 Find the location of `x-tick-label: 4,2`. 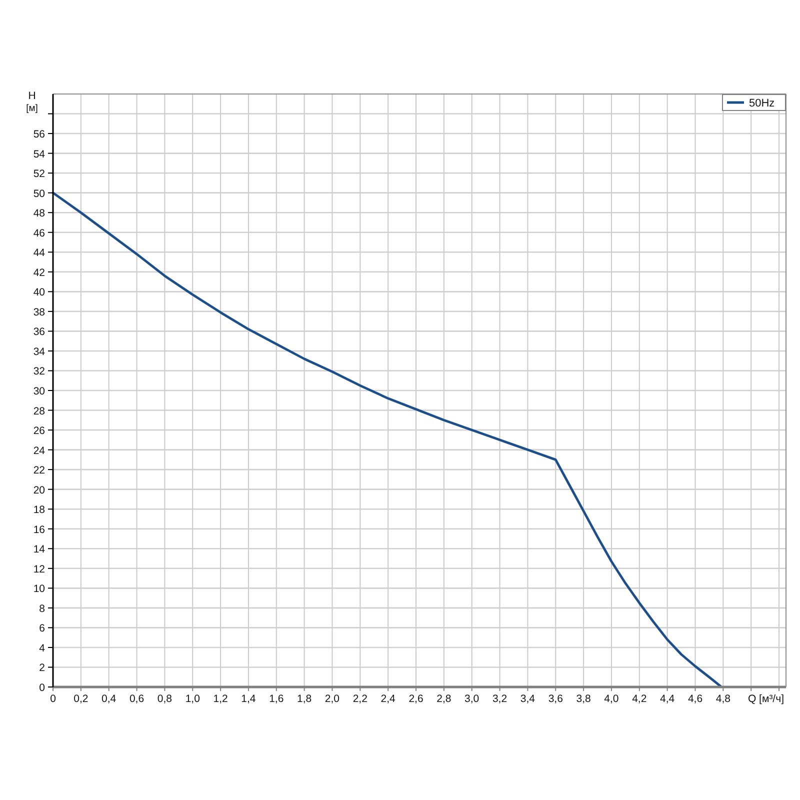

x-tick-label: 4,2 is located at coordinates (639, 699).